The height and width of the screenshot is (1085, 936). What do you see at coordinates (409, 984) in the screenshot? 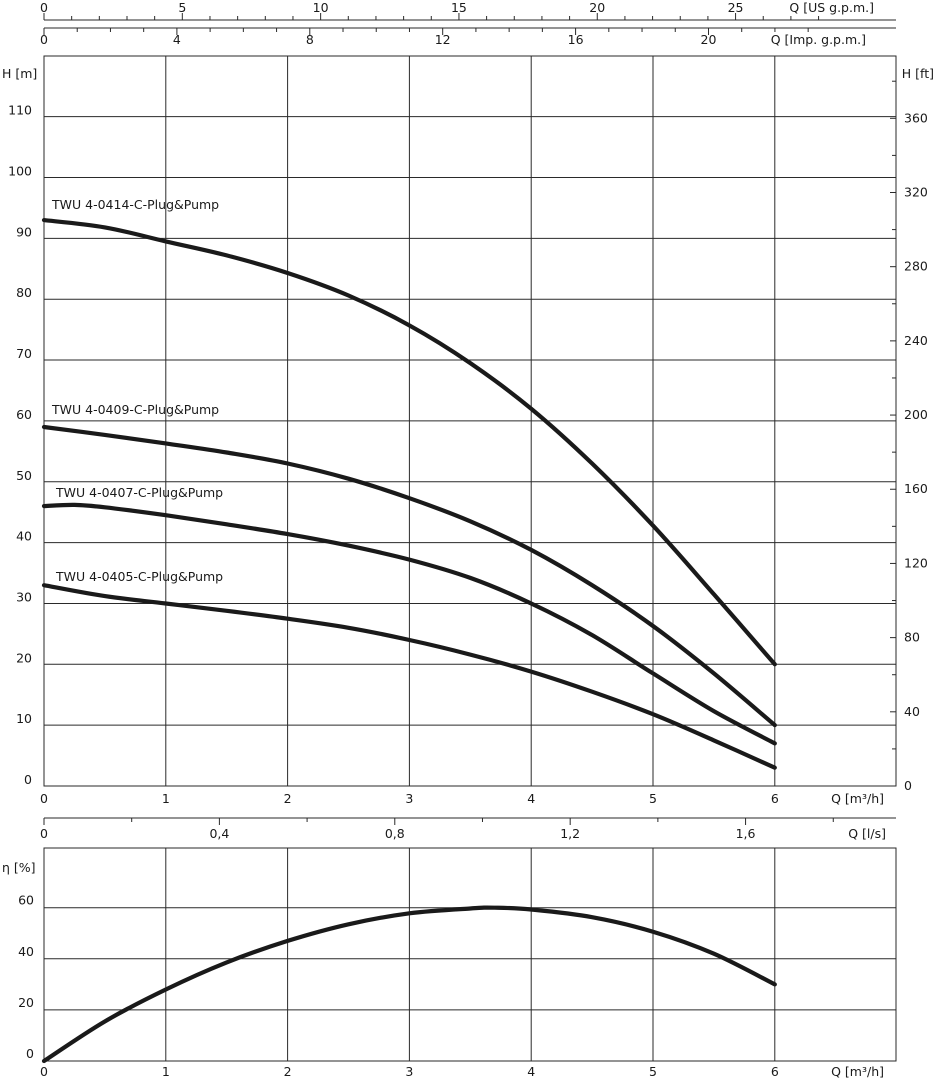
I see `efficiency-curve-line` at bounding box center [409, 984].